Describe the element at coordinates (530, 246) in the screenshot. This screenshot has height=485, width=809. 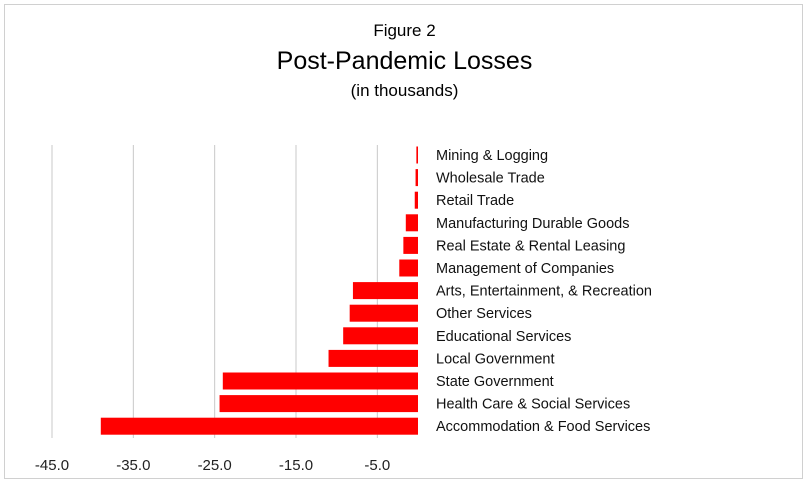
I see `category-label: Real Estate & Rental Leasing` at that location.